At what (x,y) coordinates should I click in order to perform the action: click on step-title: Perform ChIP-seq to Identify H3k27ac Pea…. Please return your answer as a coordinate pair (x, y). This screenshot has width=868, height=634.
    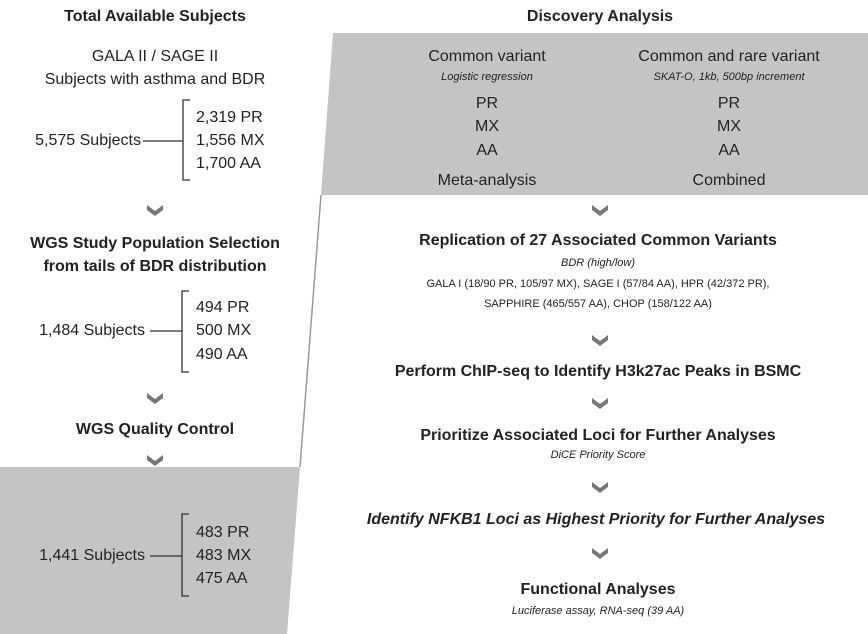
    Looking at the image, I should click on (598, 371).